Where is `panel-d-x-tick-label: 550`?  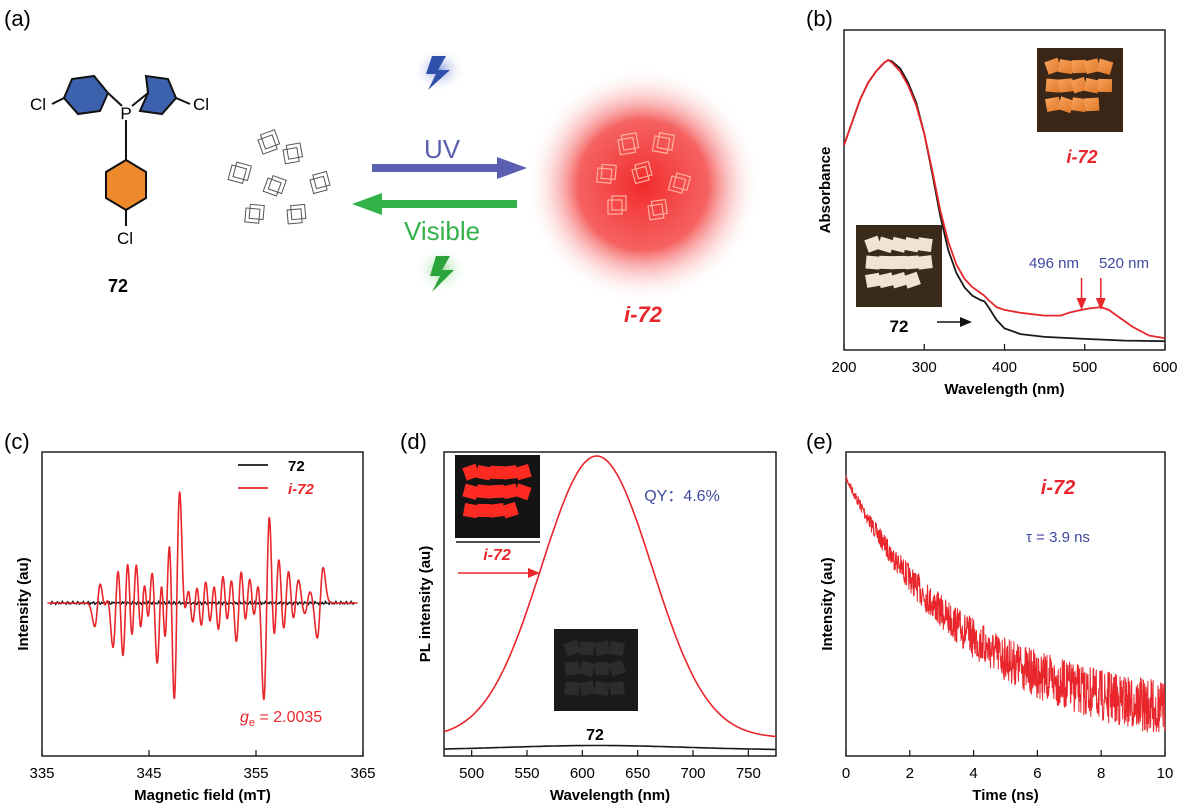
panel-d-x-tick-label: 550 is located at coordinates (526, 773).